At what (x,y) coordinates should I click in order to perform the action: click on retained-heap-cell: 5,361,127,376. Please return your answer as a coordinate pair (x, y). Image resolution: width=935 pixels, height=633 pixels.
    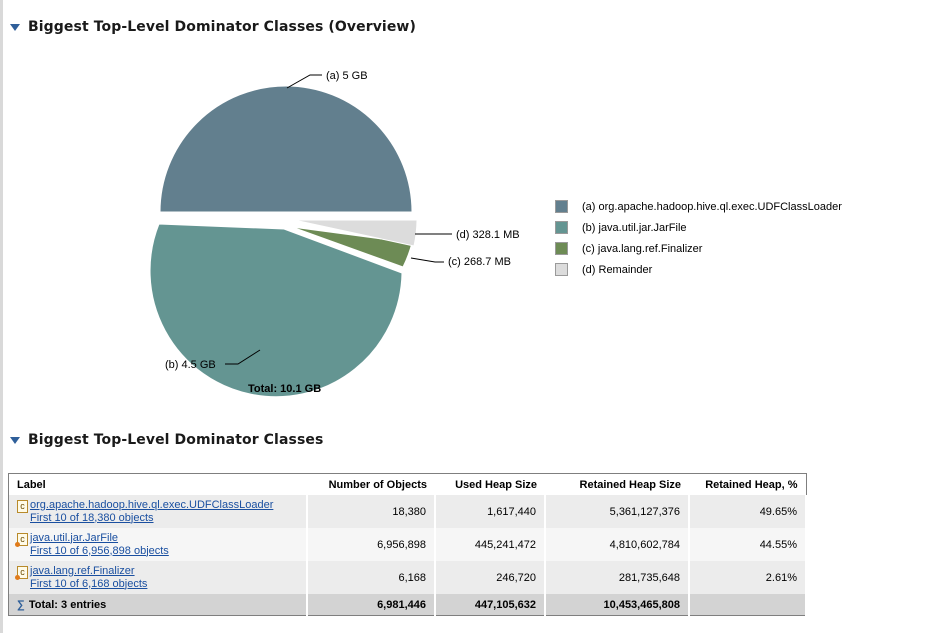
    Looking at the image, I should click on (617, 511).